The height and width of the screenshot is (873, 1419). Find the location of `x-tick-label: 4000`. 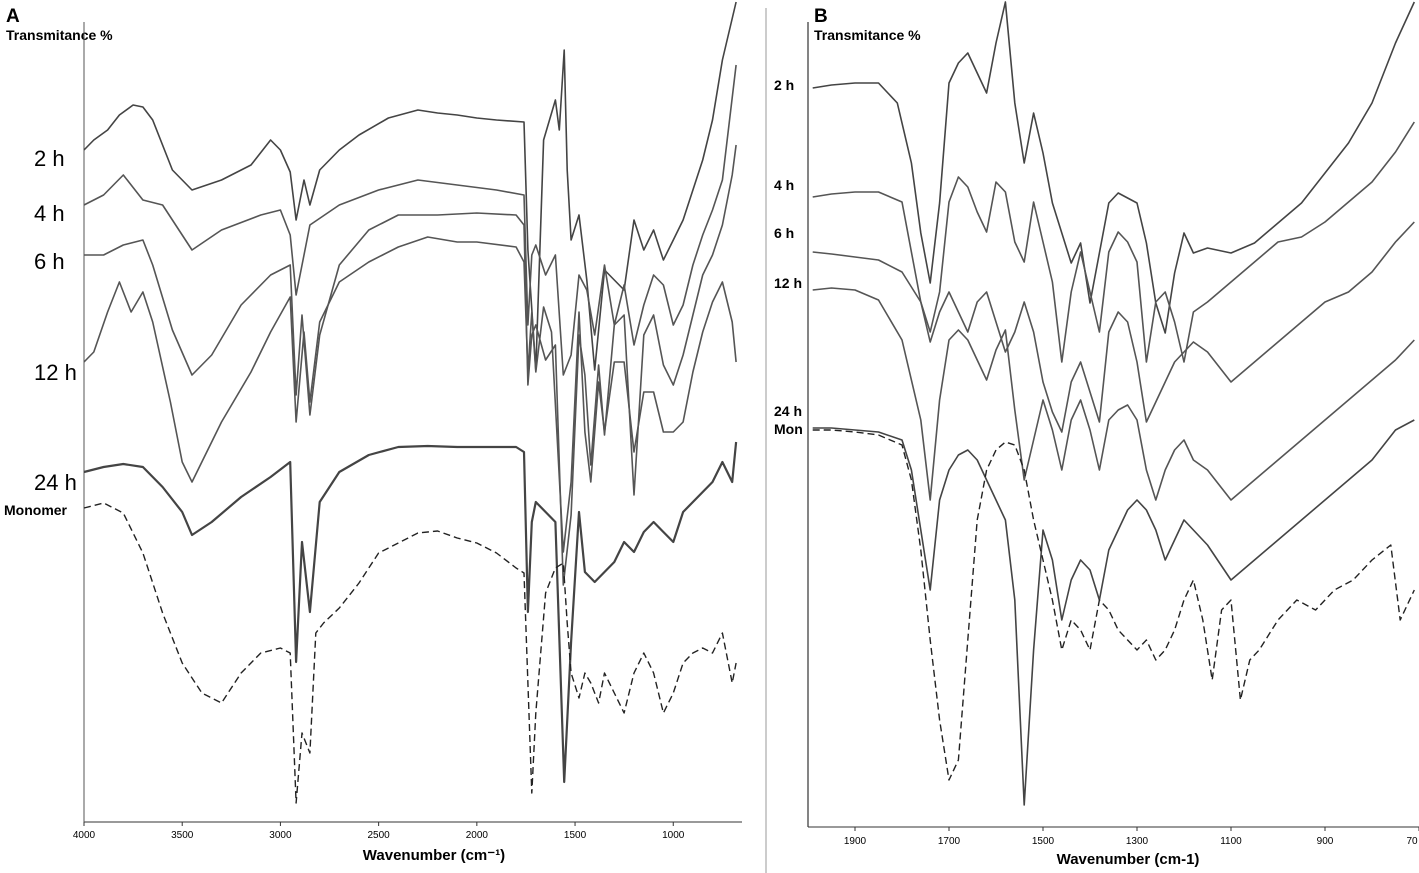

x-tick-label: 4000 is located at coordinates (84, 835).